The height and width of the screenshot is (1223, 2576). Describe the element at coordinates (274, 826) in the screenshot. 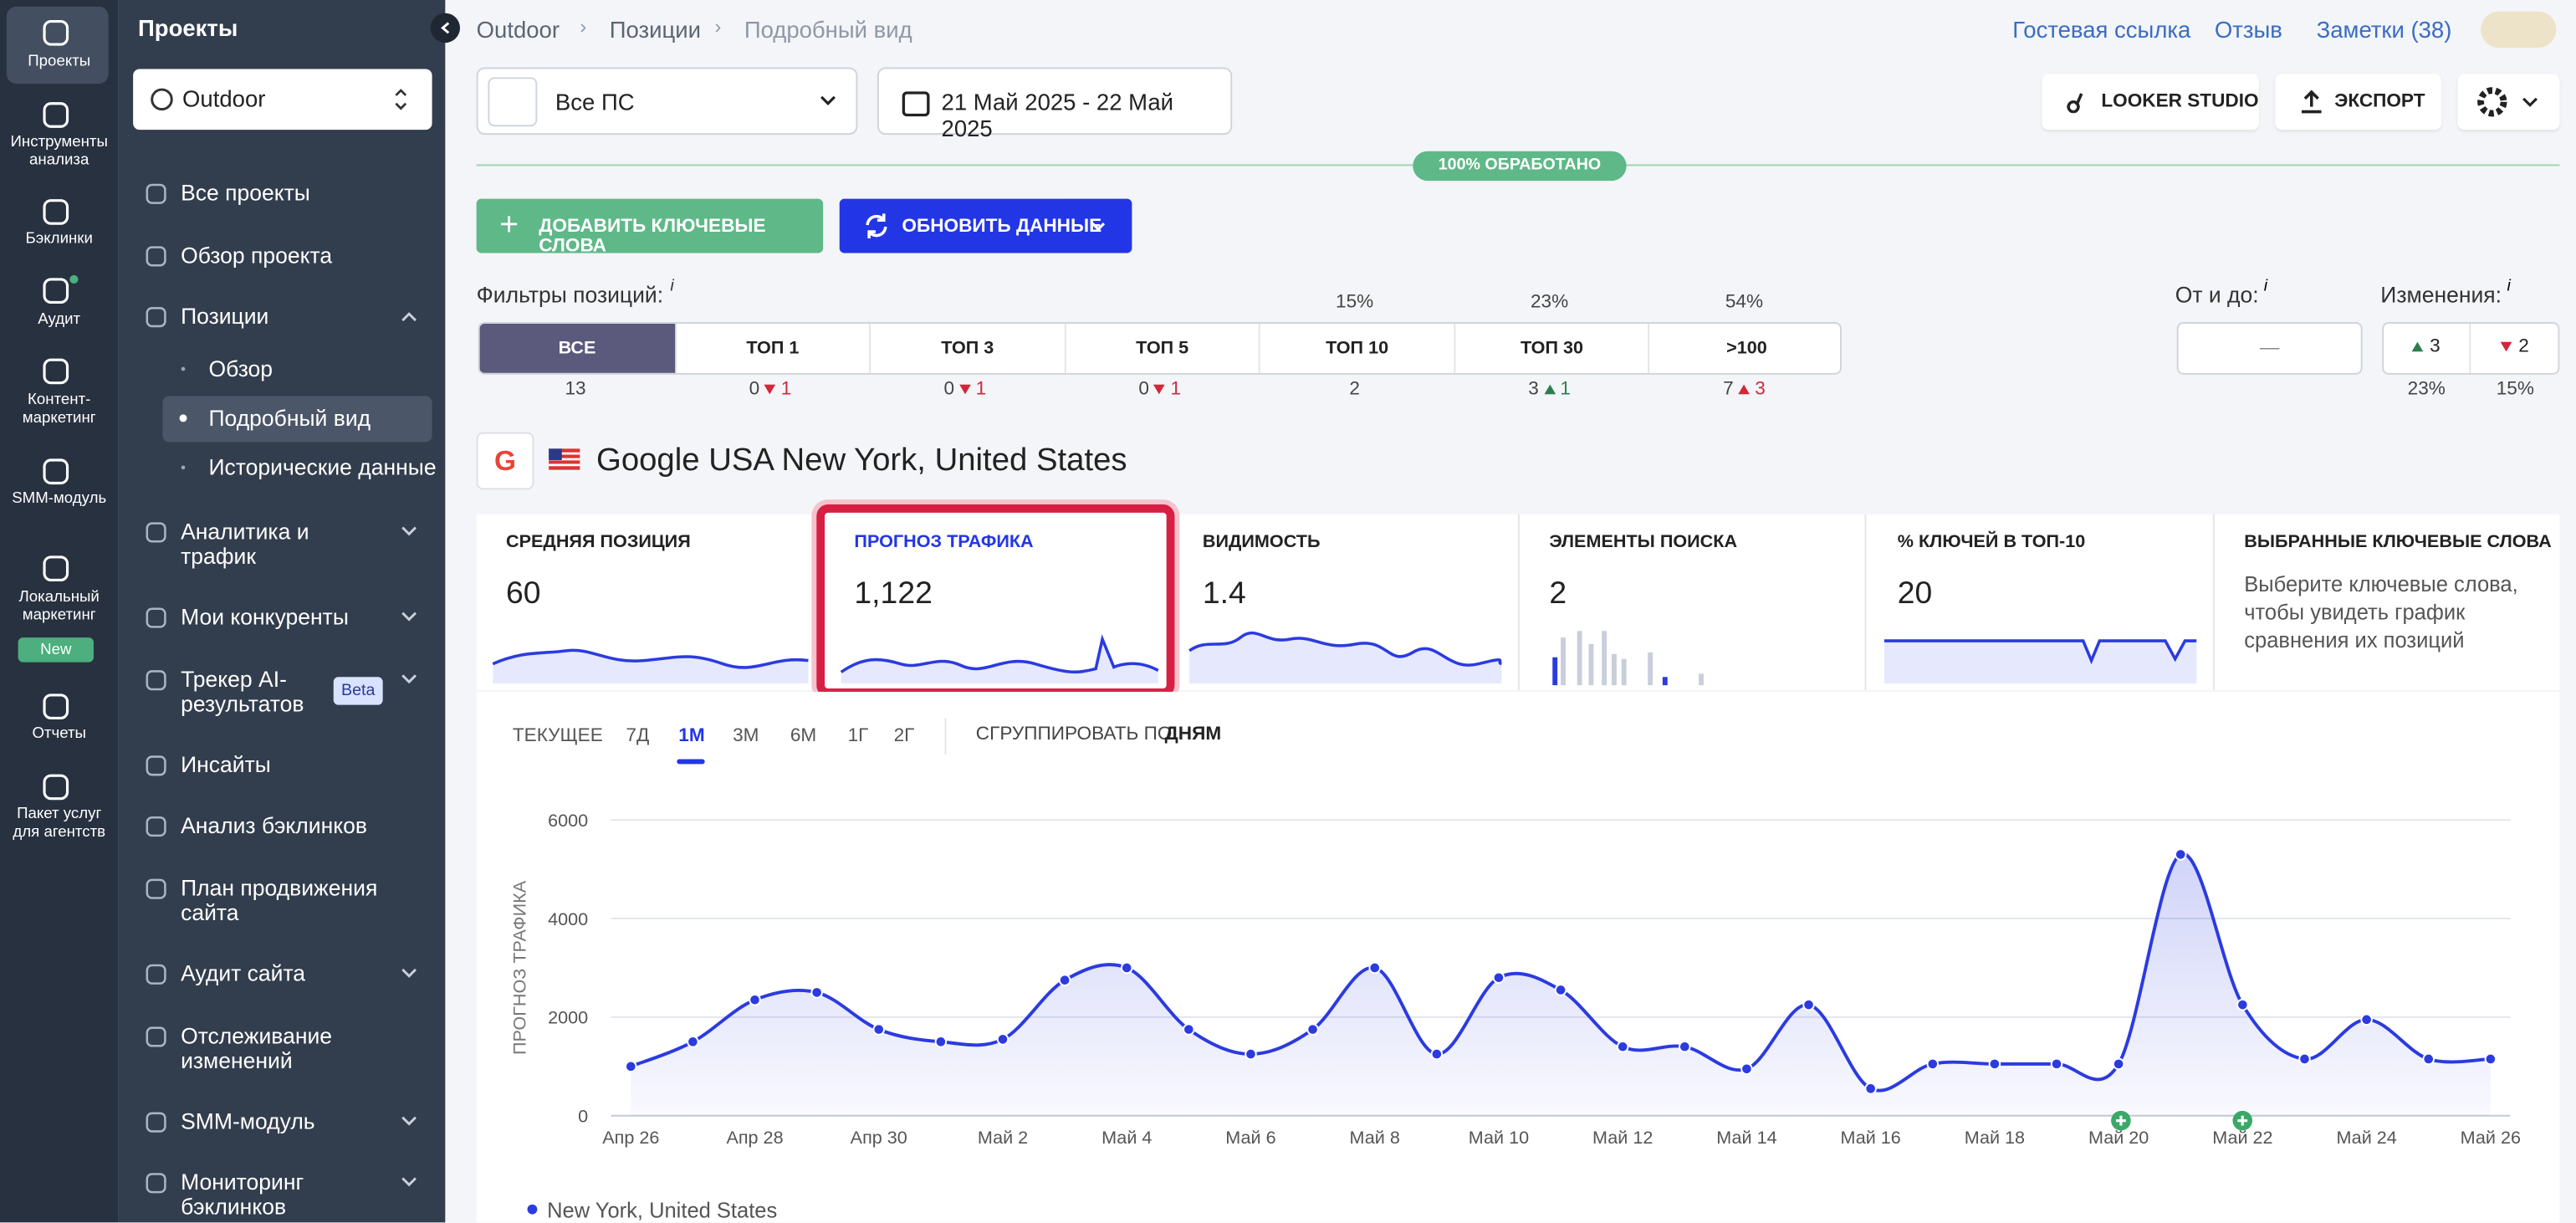

I see `nav-item: Анализ бэклинков` at that location.